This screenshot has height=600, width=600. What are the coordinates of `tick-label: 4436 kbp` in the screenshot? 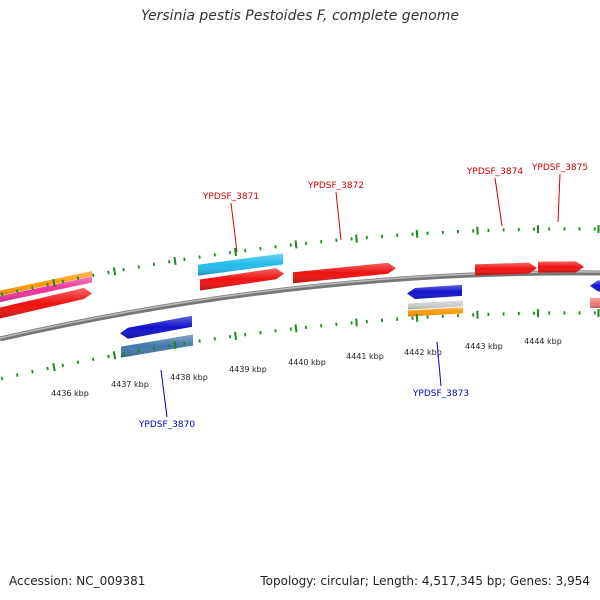 It's located at (70, 393).